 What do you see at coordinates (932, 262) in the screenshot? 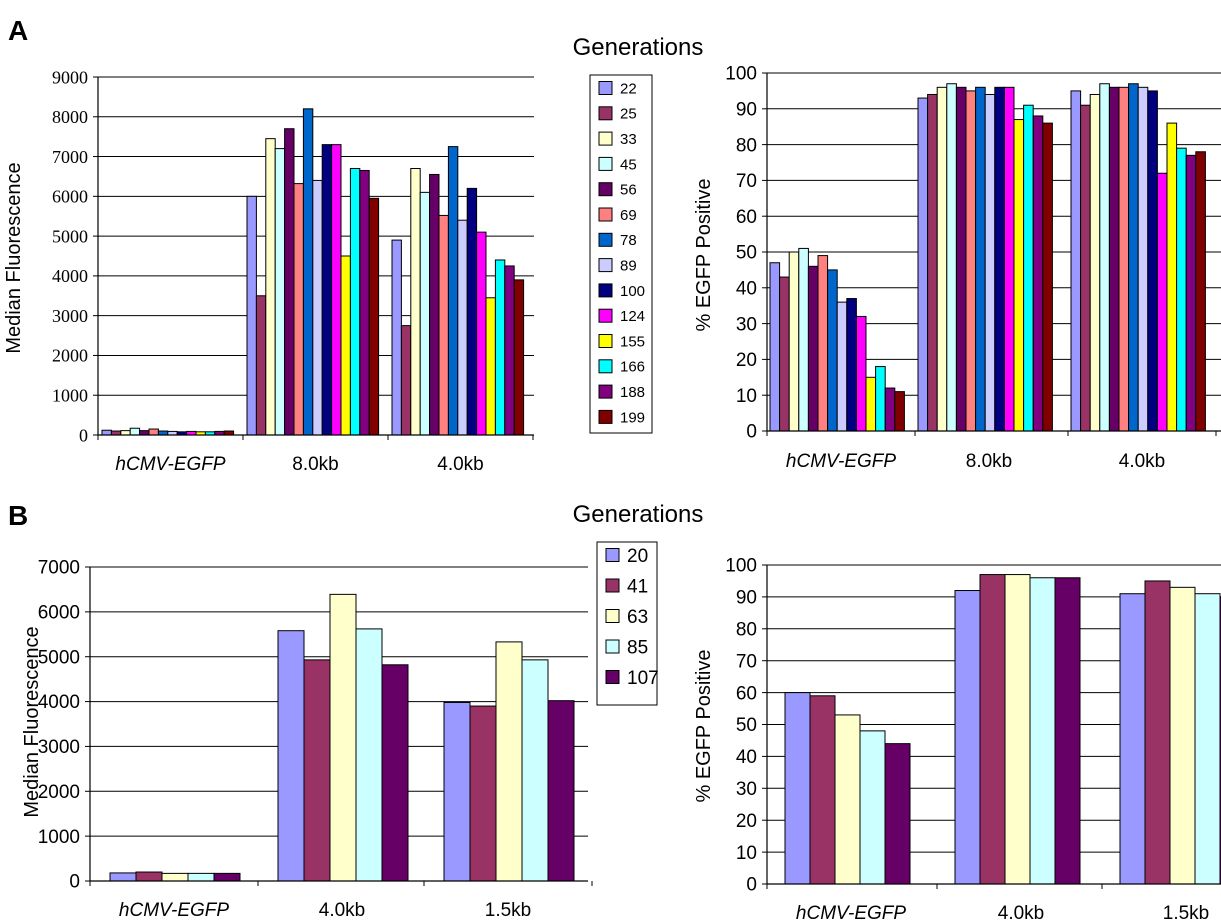
I see `bar-a-right-1-s25` at bounding box center [932, 262].